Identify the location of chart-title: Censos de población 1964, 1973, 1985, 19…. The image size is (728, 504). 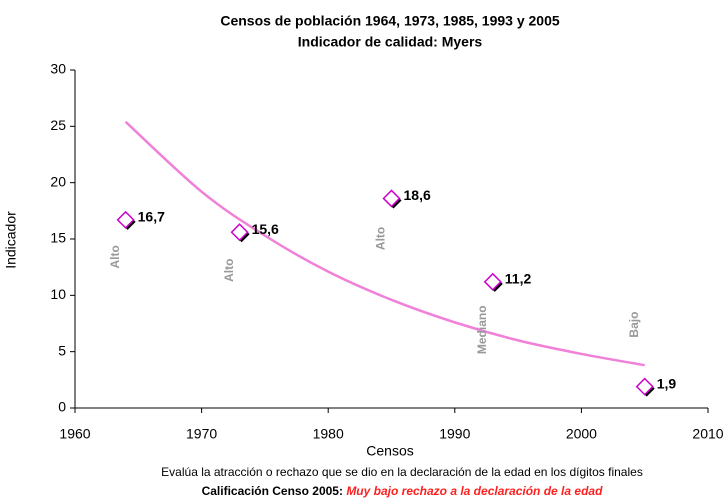
(390, 21).